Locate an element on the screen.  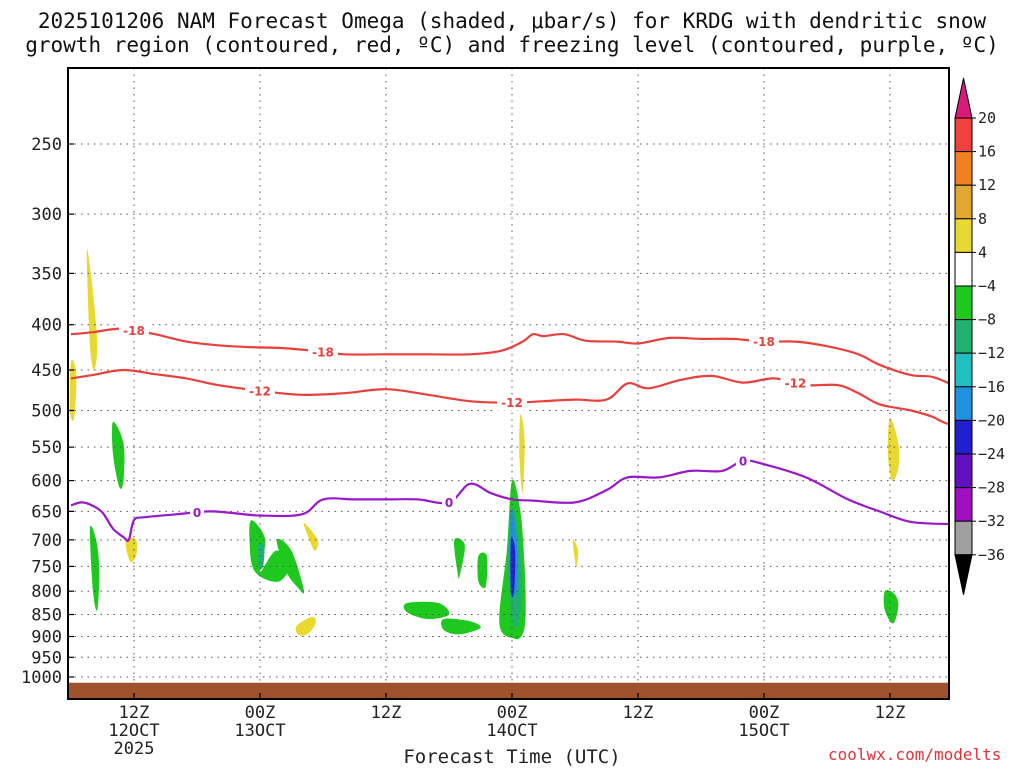
credit-link: coolwx.com/modelts is located at coordinates (915, 754).